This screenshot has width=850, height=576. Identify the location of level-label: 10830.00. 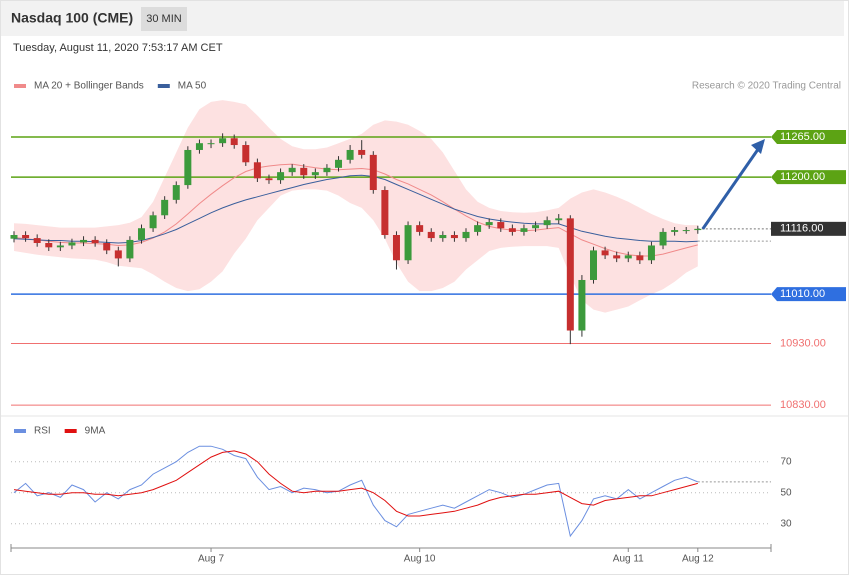
(803, 405).